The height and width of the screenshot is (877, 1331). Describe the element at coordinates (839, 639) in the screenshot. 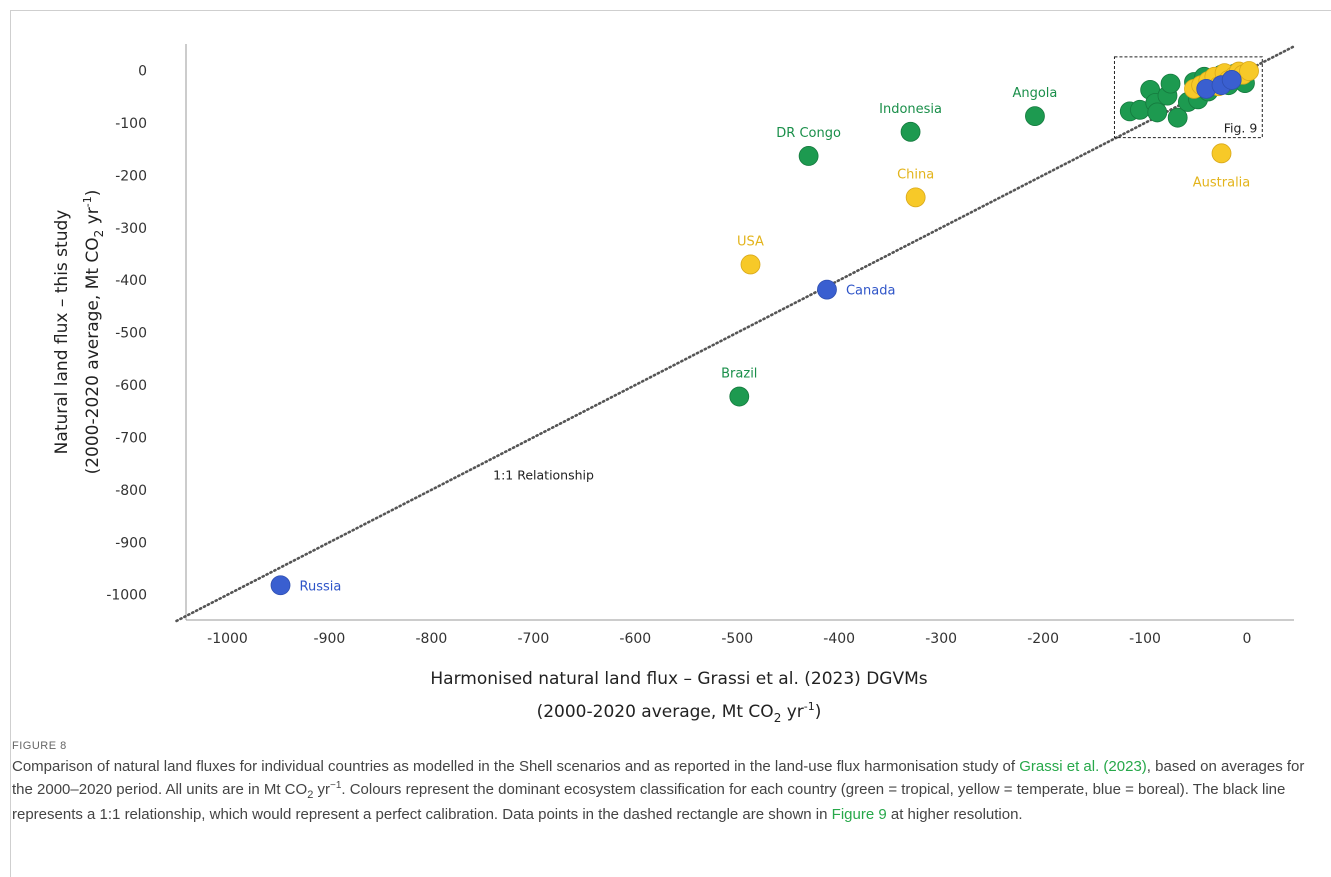

I see `x-tick-label: -400` at that location.